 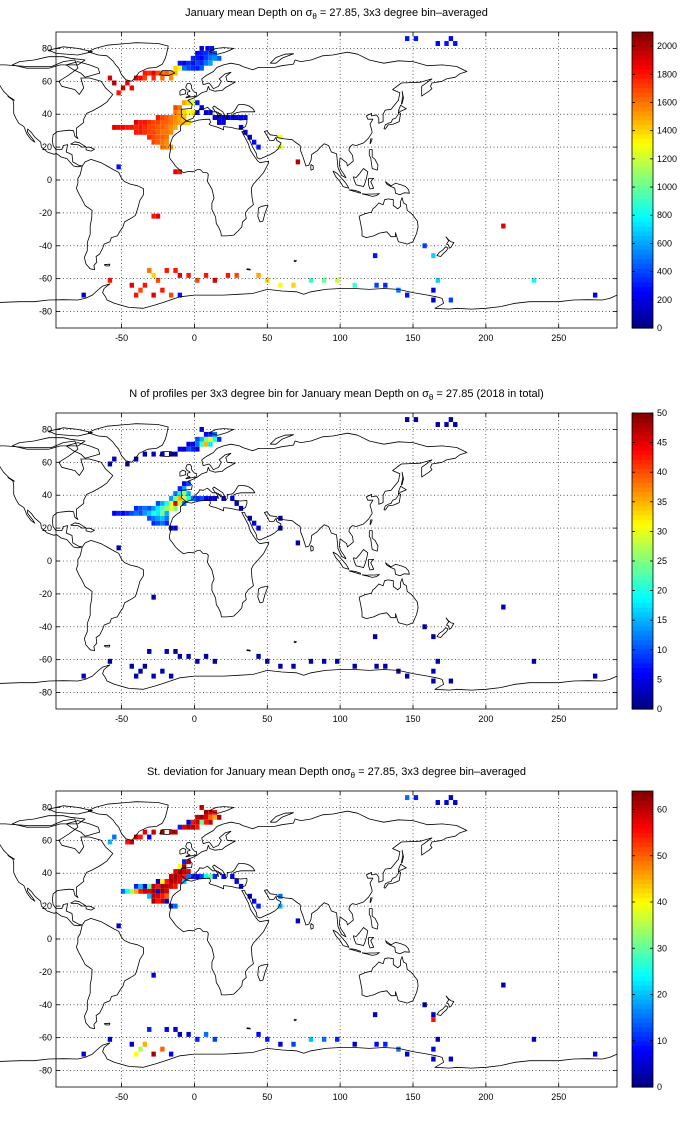 I want to click on colorbar-tick-label: 0, so click(x=659, y=328).